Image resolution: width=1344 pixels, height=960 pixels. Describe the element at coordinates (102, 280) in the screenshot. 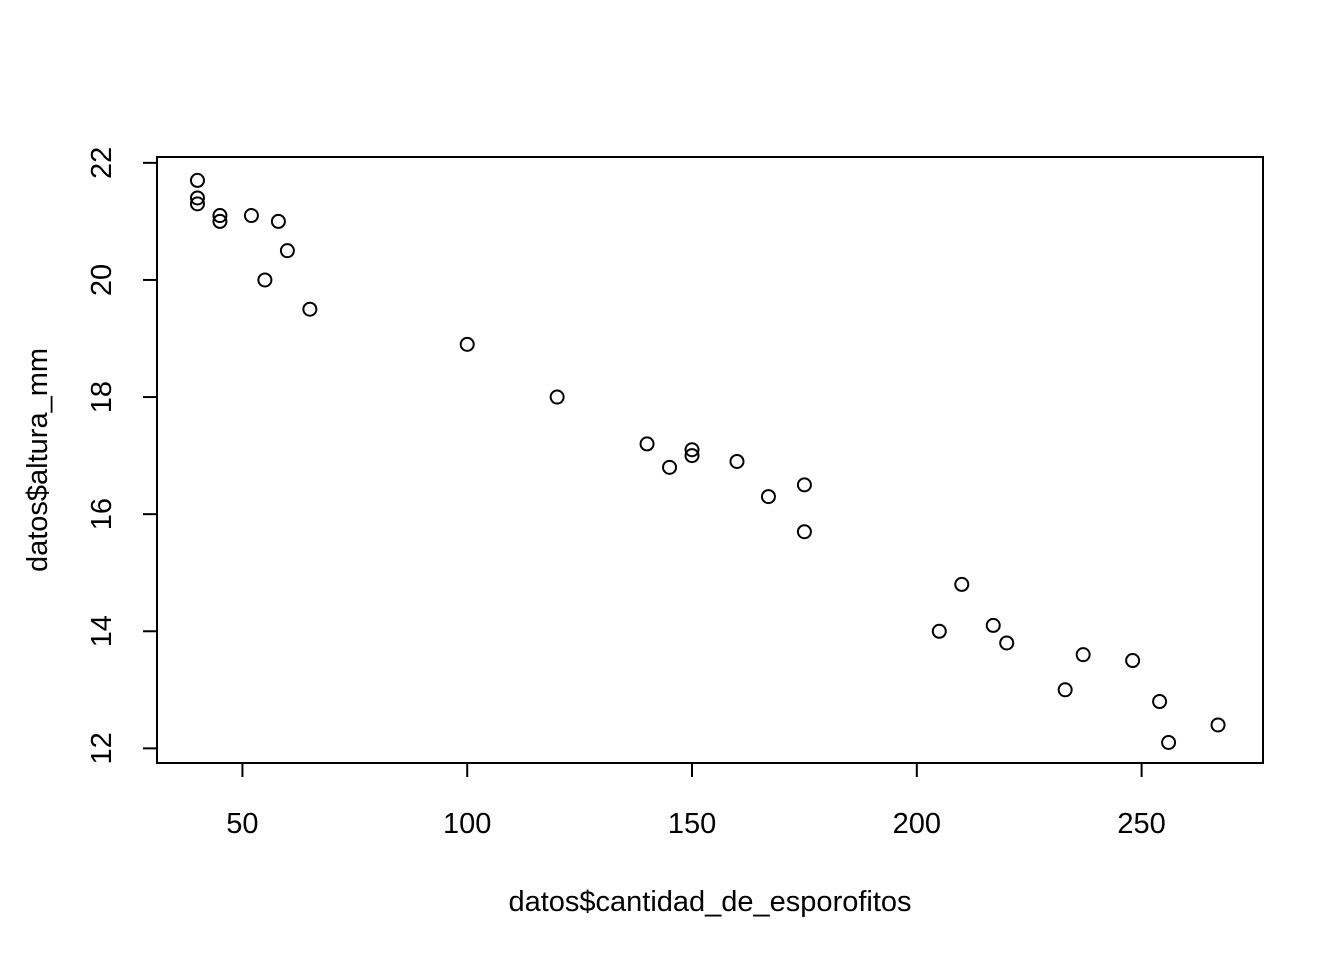

I see `y-tick-label: 20` at that location.